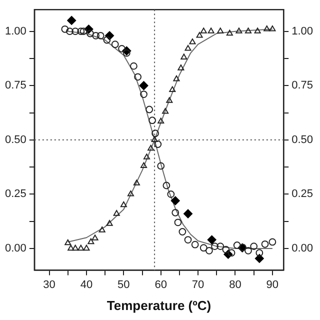 Image resolution: width=320 pixels, height=320 pixels. What do you see at coordinates (303, 31) in the screenshot?
I see `y2-tick-label: 1.00` at bounding box center [303, 31].